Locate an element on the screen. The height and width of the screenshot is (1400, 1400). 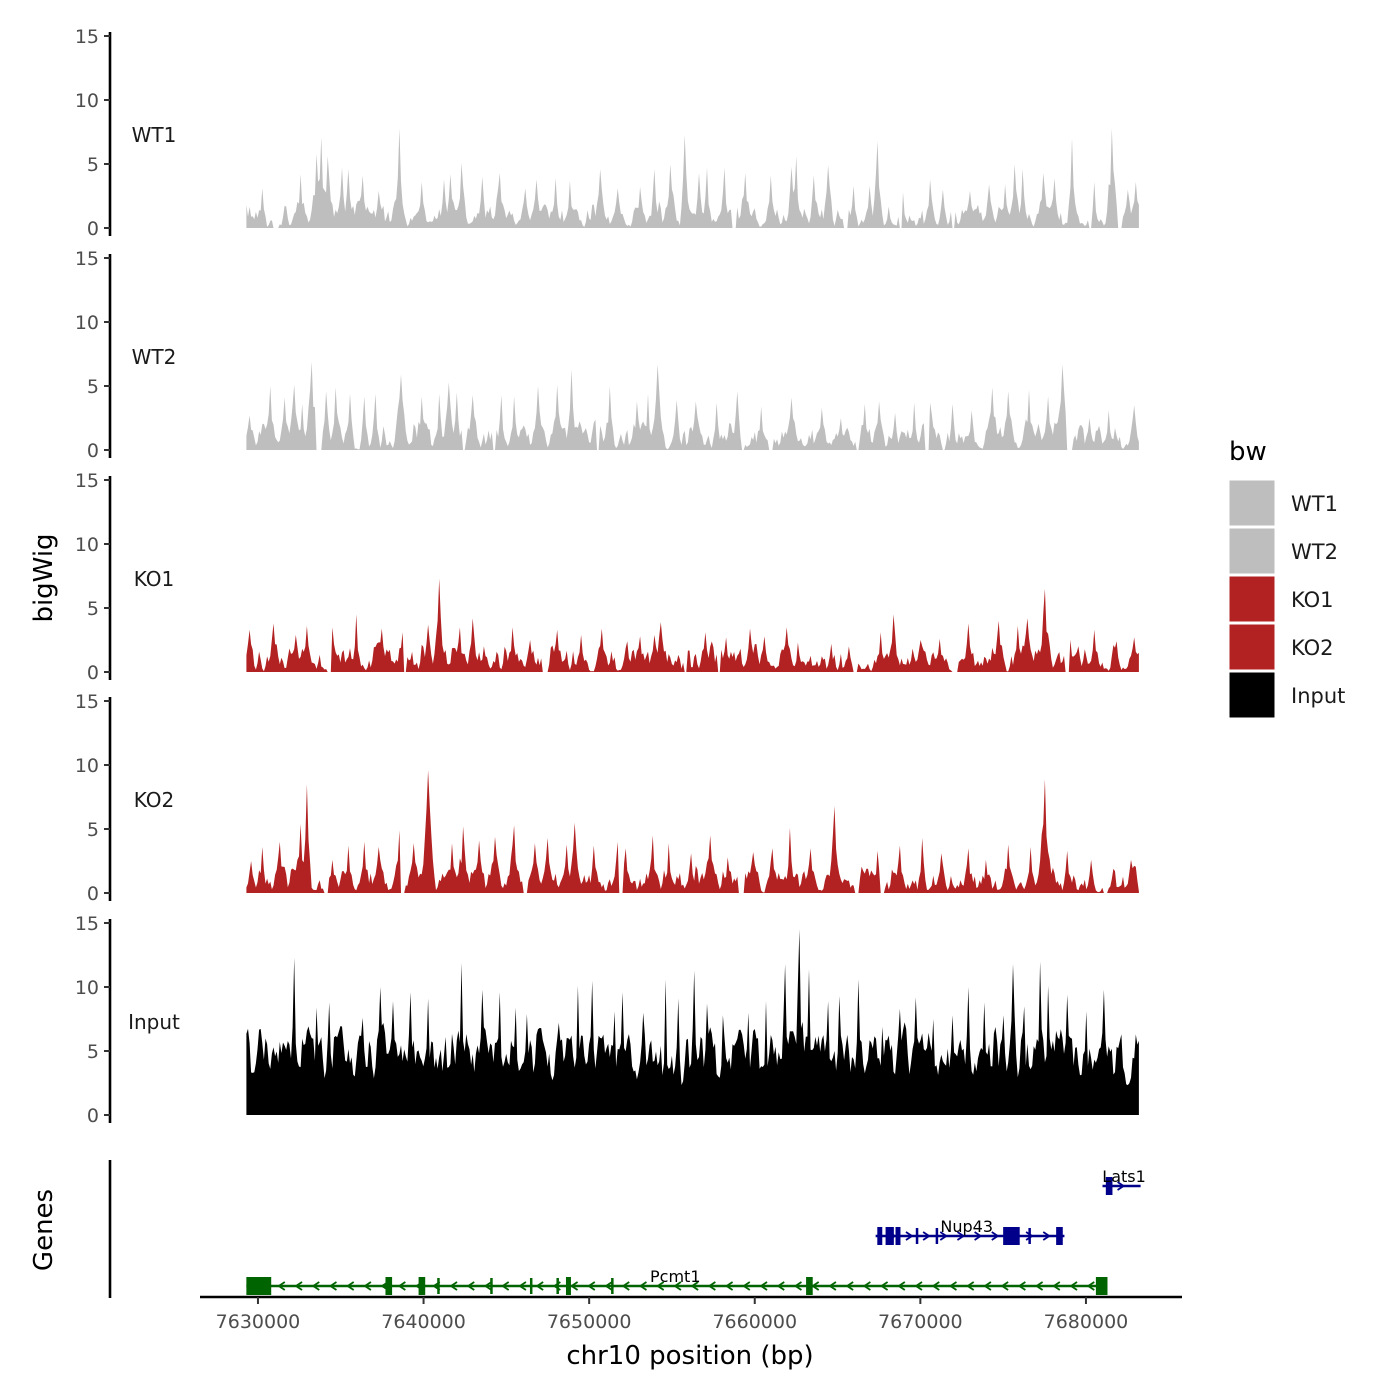
legend-swatch-ko2 is located at coordinates (1252, 647).